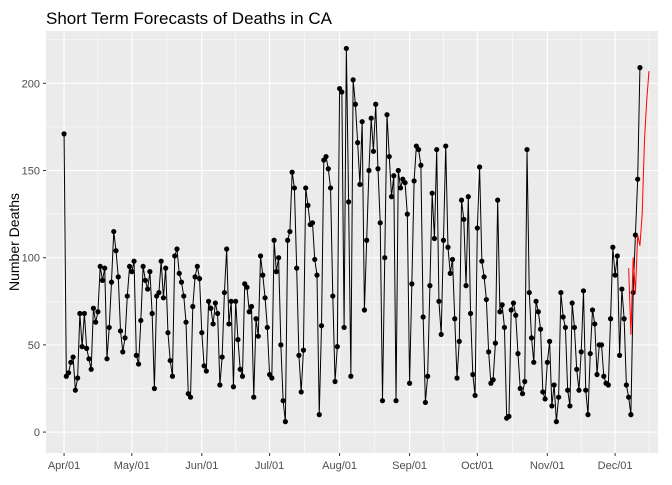 This screenshot has width=672, height=485. Describe the element at coordinates (189, 18) in the screenshot. I see `chart-title: Short Term Forecasts of Deaths in CA` at that location.